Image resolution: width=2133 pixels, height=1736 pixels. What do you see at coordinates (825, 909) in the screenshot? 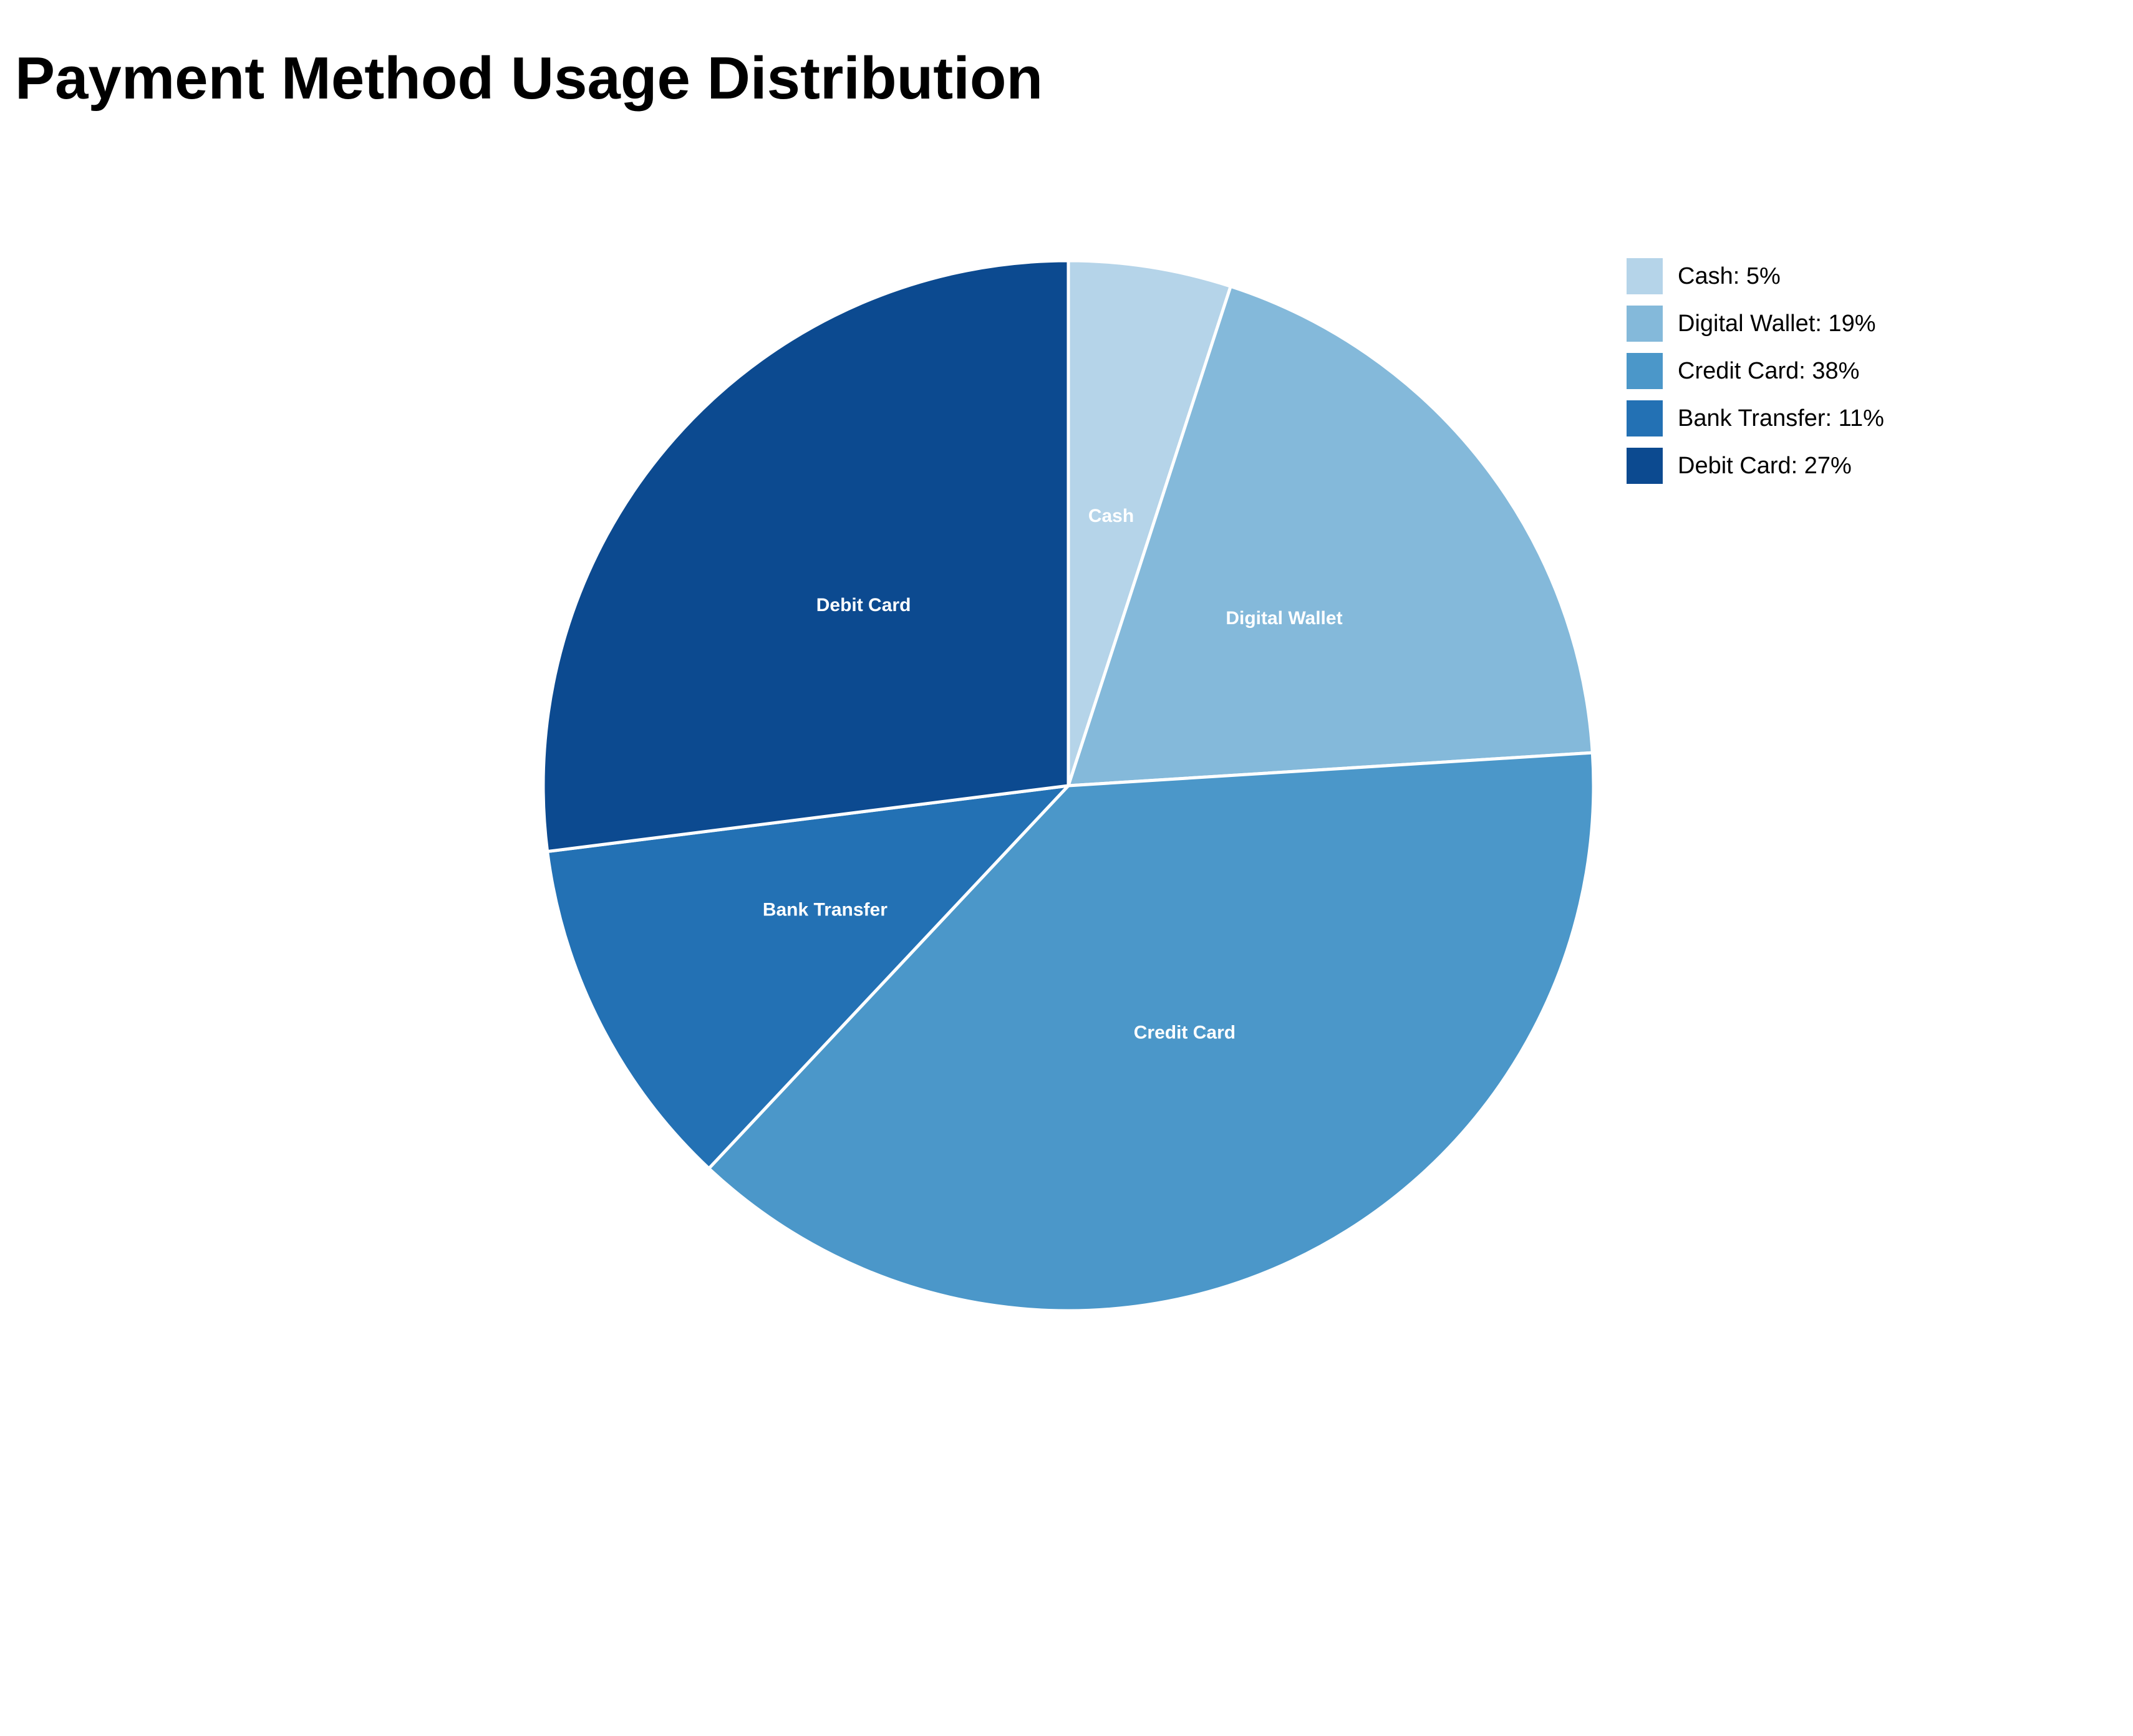
I see `slice-label-bank-transfer: Bank Transfer` at bounding box center [825, 909].